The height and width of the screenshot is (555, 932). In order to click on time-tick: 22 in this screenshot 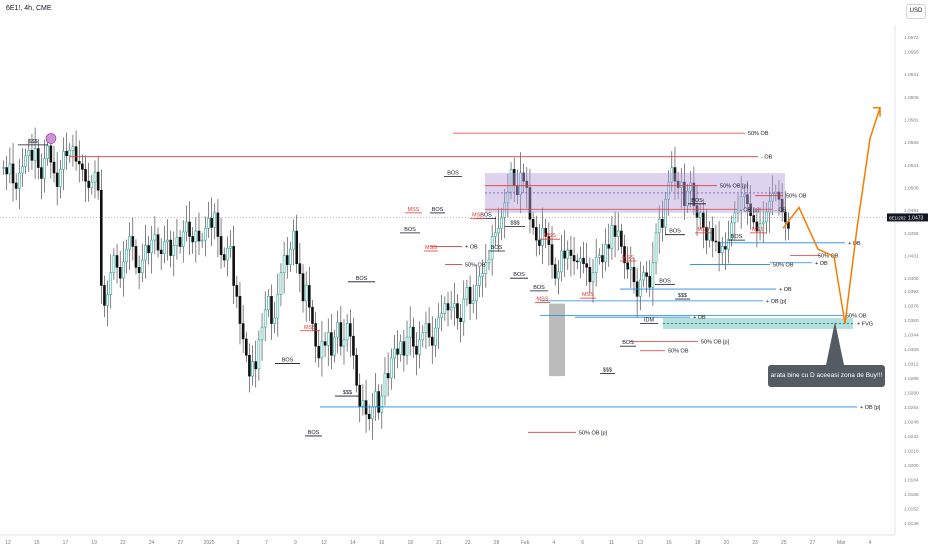, I will do `click(123, 543)`.